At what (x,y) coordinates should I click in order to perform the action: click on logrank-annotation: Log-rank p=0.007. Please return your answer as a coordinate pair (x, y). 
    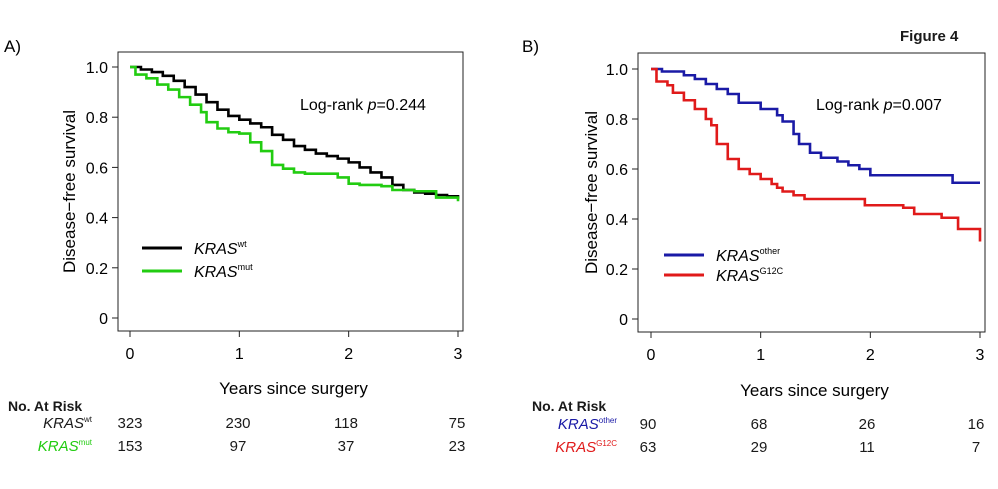
    Looking at the image, I should click on (879, 105).